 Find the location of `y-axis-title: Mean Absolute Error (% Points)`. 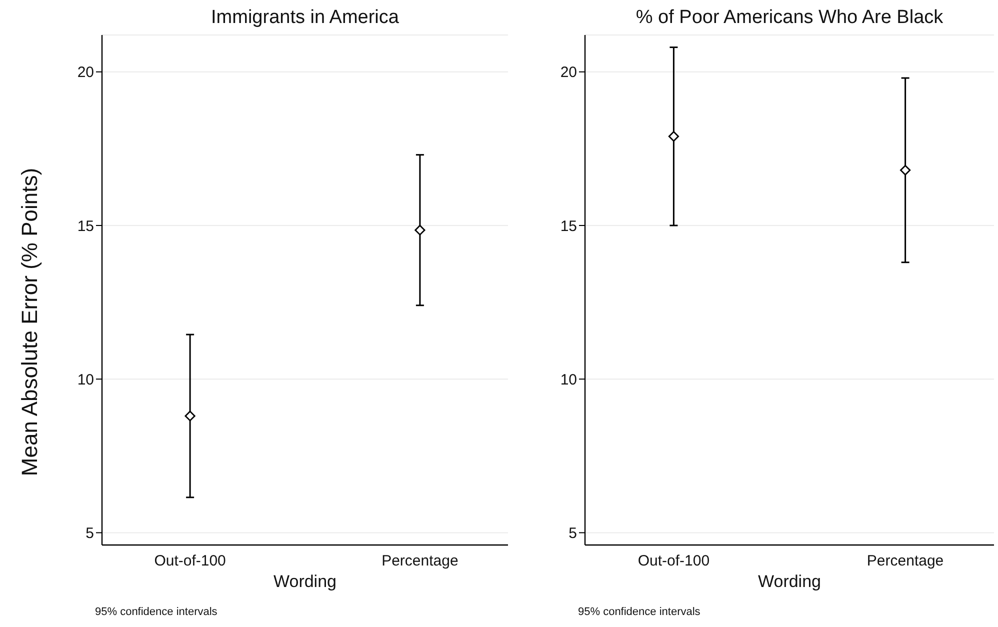

y-axis-title: Mean Absolute Error (% Points) is located at coordinates (30, 322).